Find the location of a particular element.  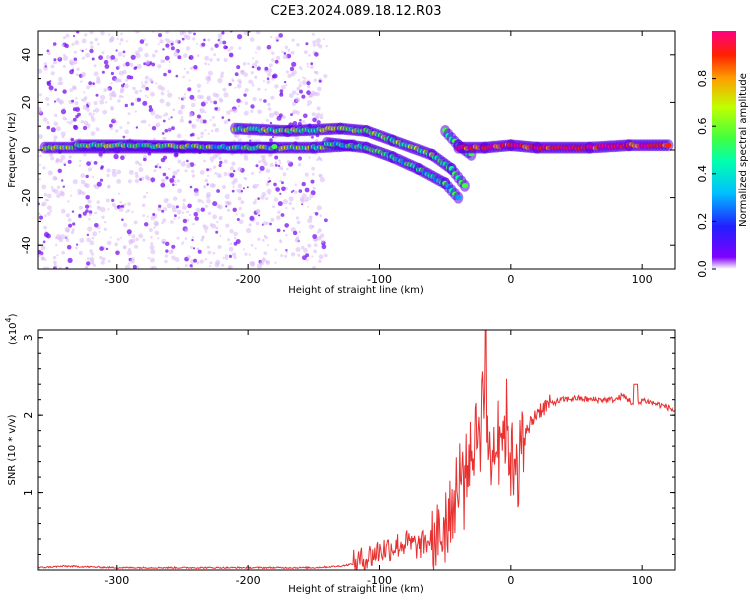

colorbar-ticks: 0.0 0.2 0.4 0.6 0.8 is located at coordinates (706, 174).